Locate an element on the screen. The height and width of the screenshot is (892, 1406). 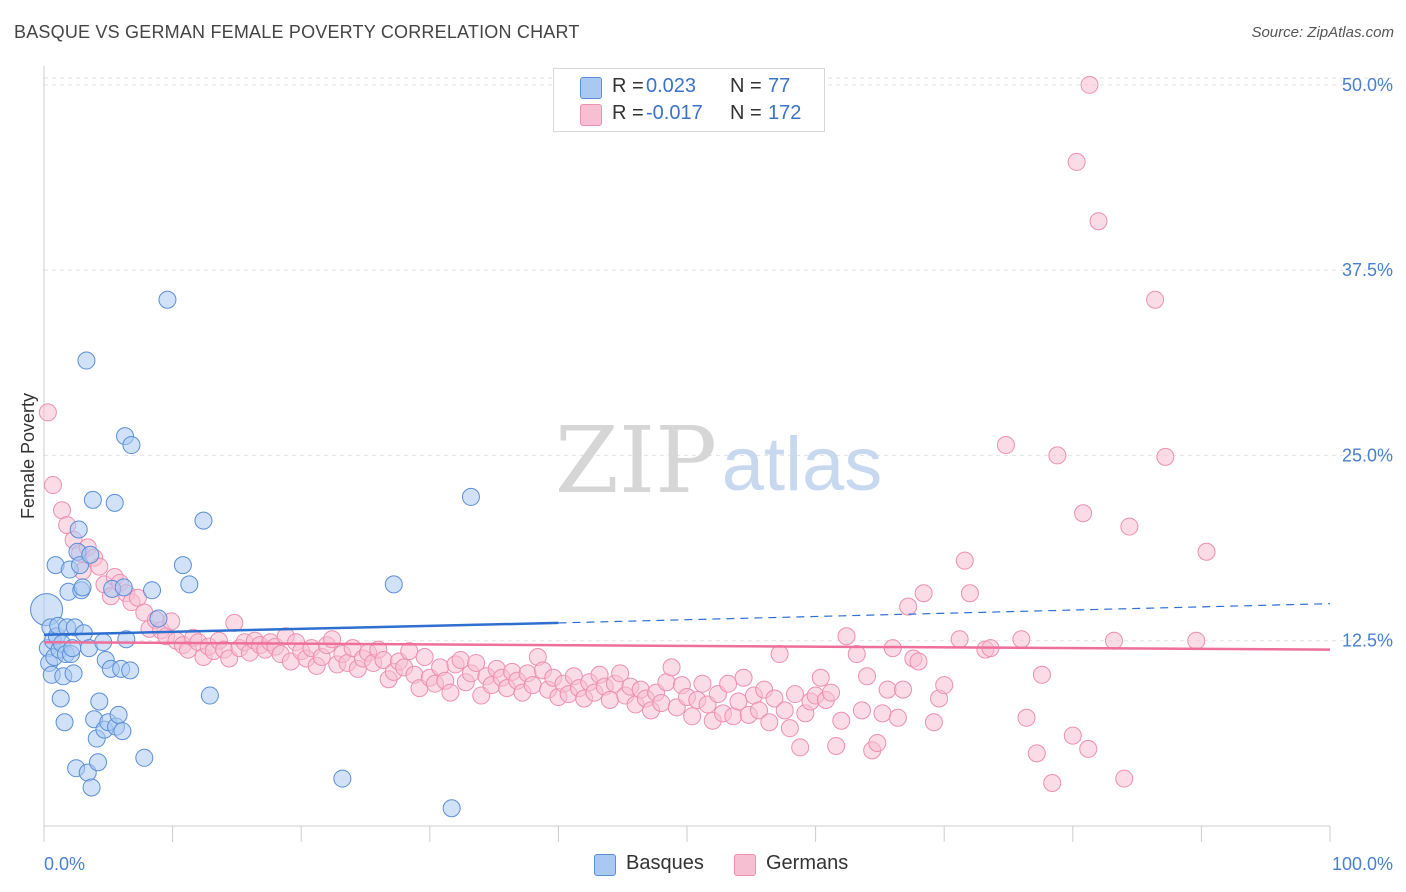
y-tick-label: 50.0% is located at coordinates (1367, 85).